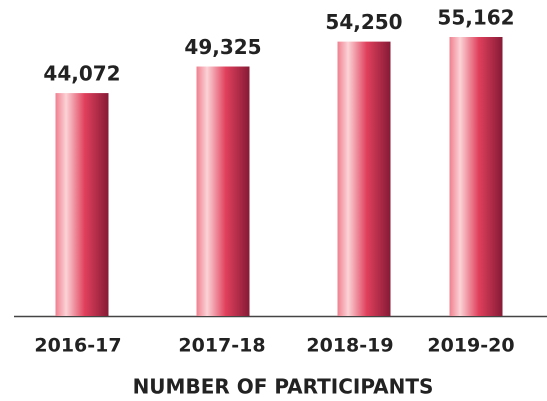 The image size is (547, 401). Describe the element at coordinates (349, 346) in the screenshot. I see `x-tick-label: 2018-19` at that location.